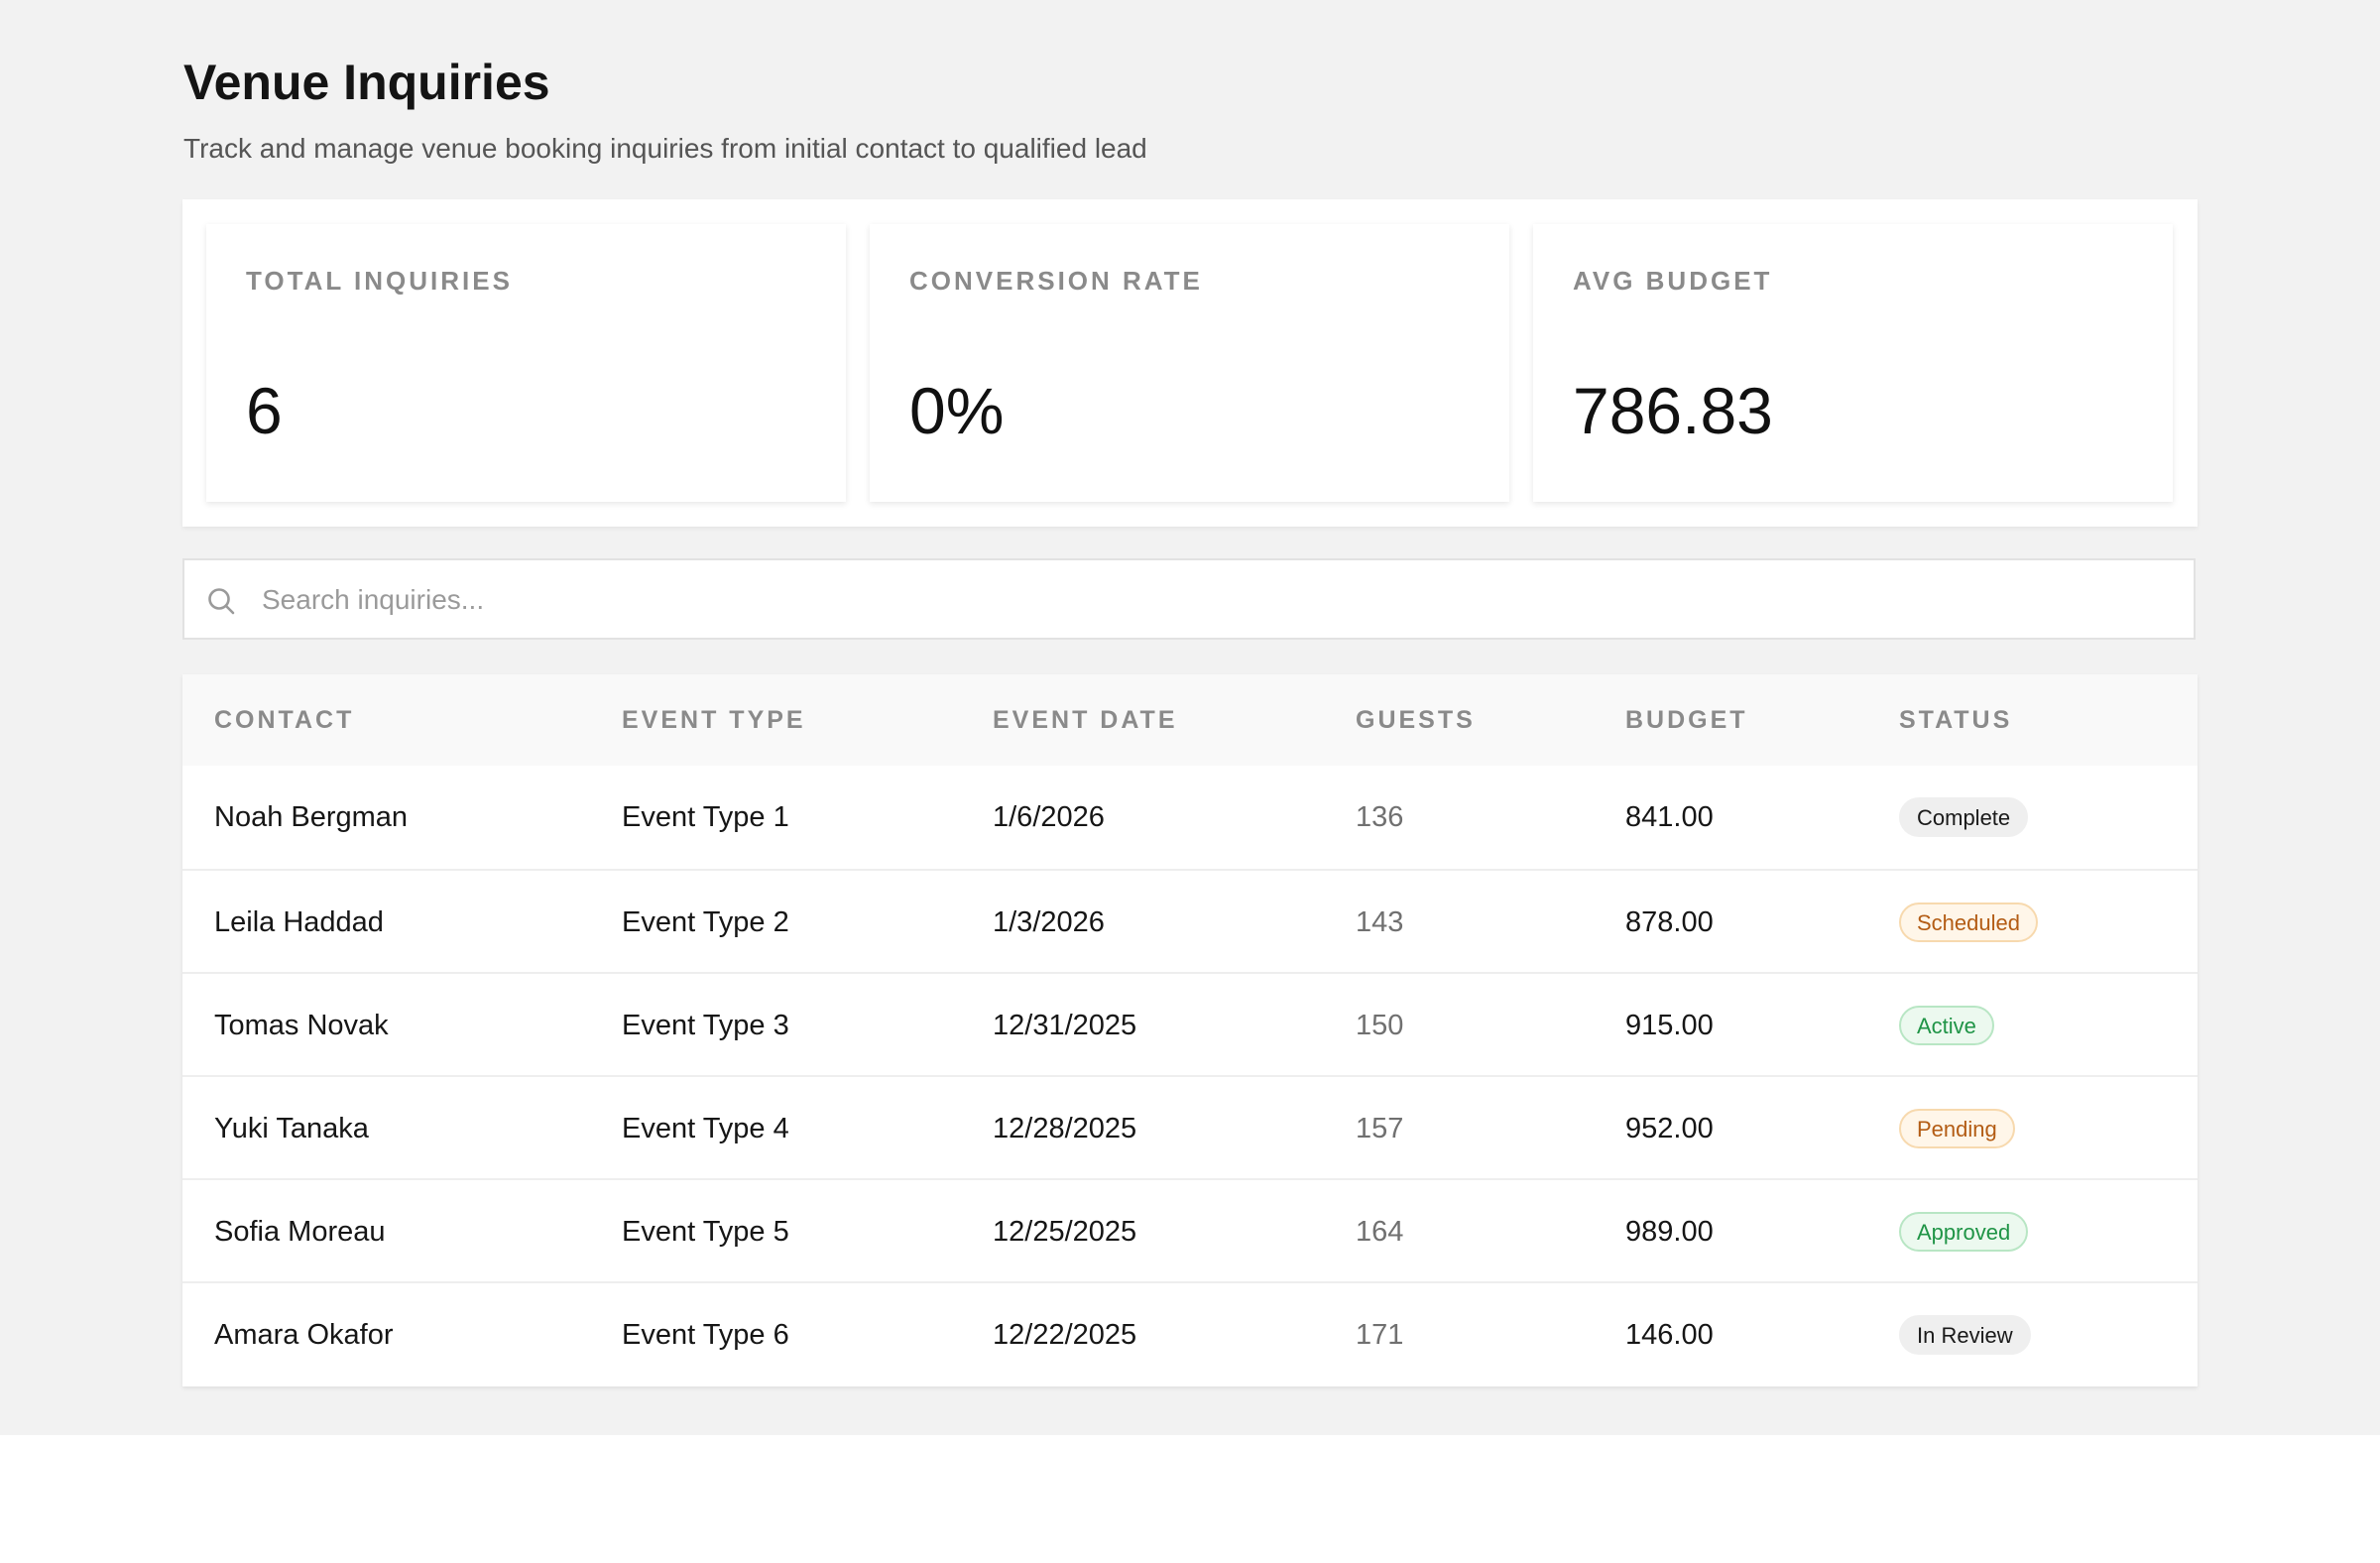  What do you see at coordinates (1673, 410) in the screenshot?
I see `stat-value: 786.83` at bounding box center [1673, 410].